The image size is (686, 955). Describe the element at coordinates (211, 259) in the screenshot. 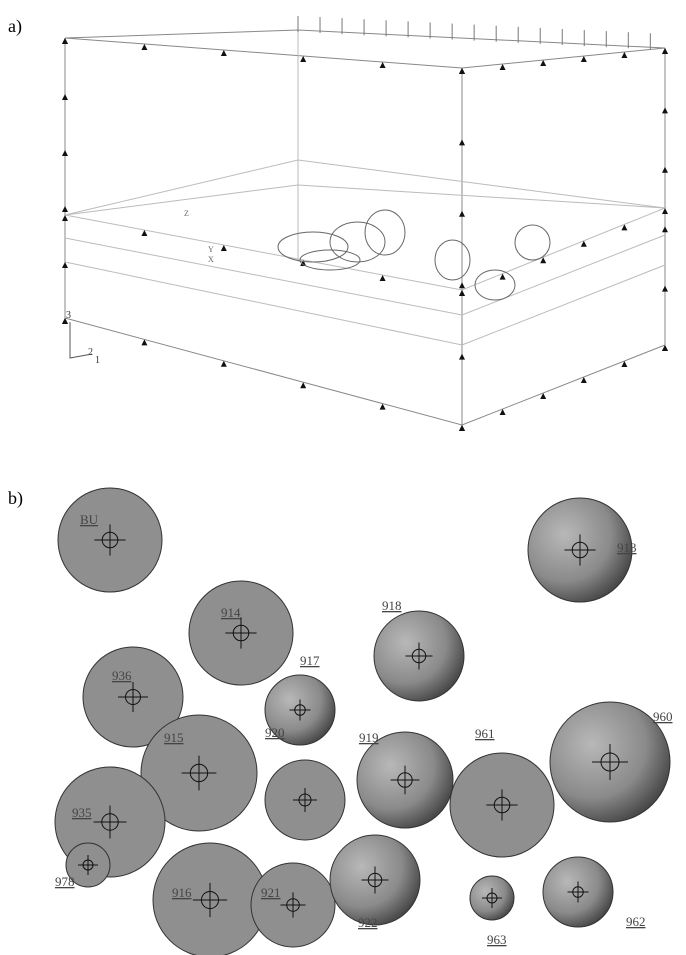

I see `triad-label: X` at that location.